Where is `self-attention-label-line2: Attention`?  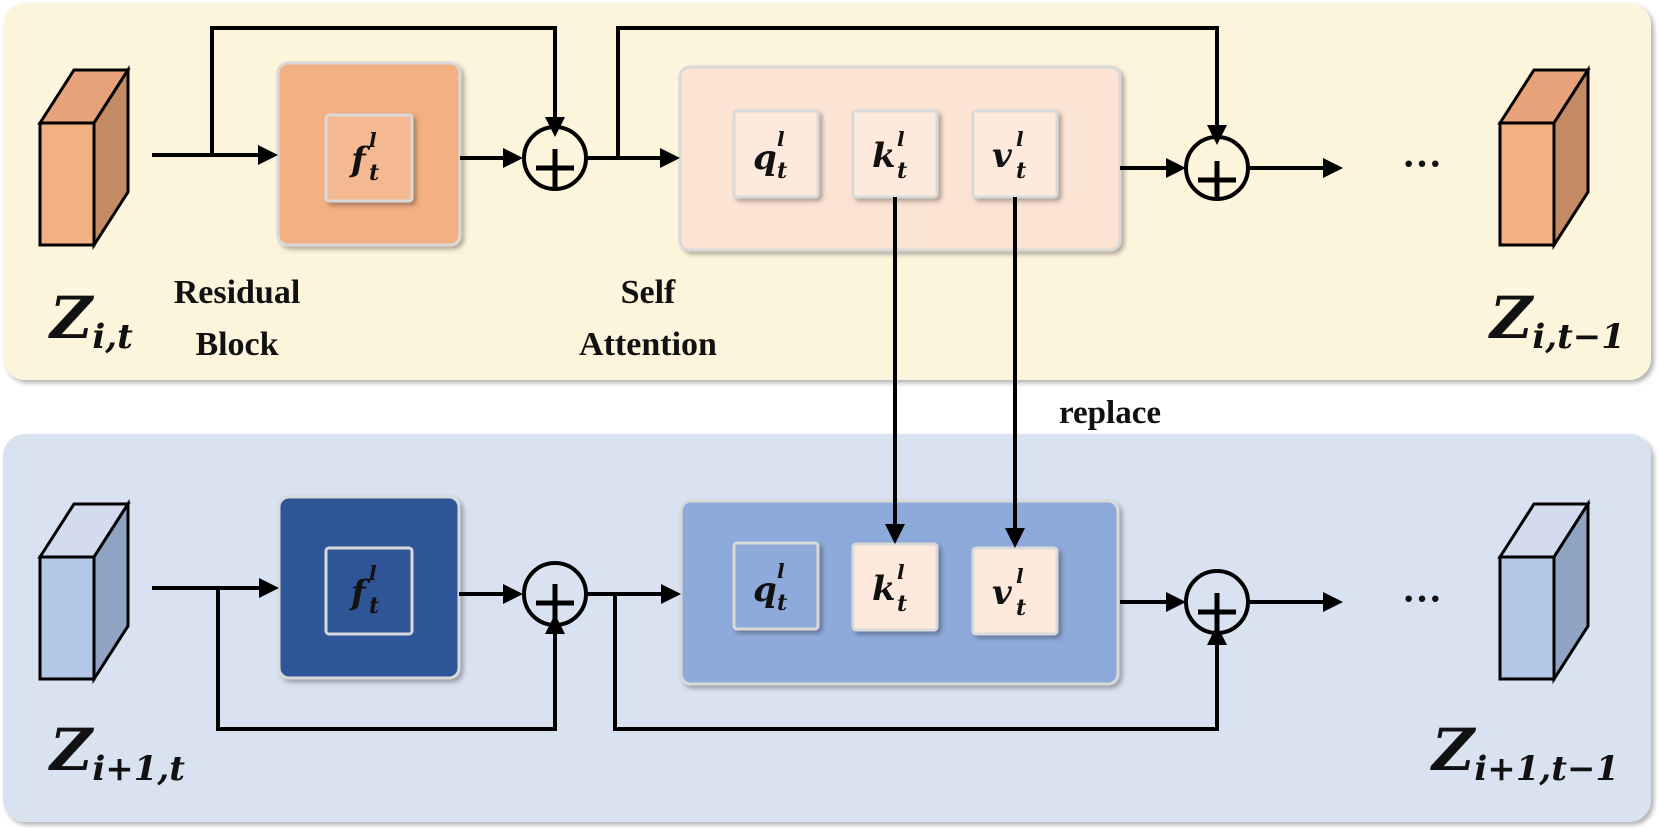 self-attention-label-line2: Attention is located at coordinates (648, 344).